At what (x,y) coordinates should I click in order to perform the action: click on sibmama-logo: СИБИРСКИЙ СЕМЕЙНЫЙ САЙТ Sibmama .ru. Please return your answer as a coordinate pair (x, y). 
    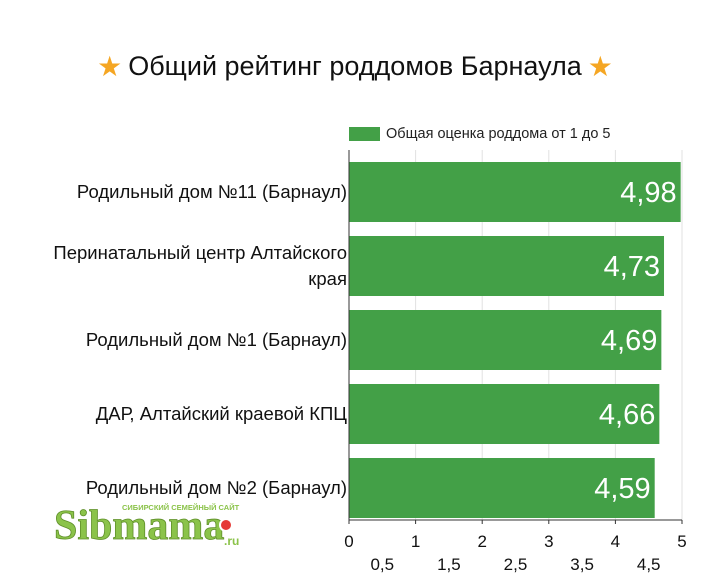
    Looking at the image, I should click on (147, 526).